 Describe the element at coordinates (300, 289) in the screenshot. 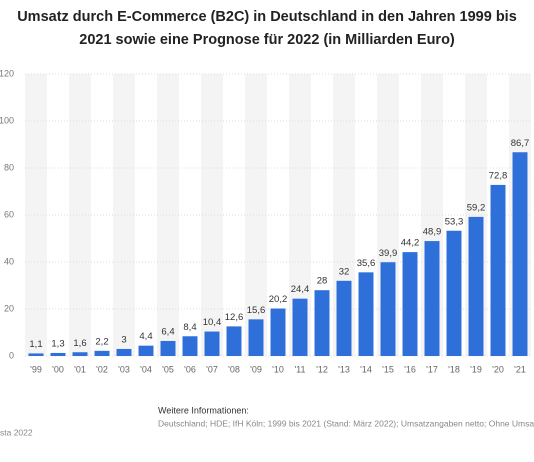

I see `value-label: 24,4` at that location.